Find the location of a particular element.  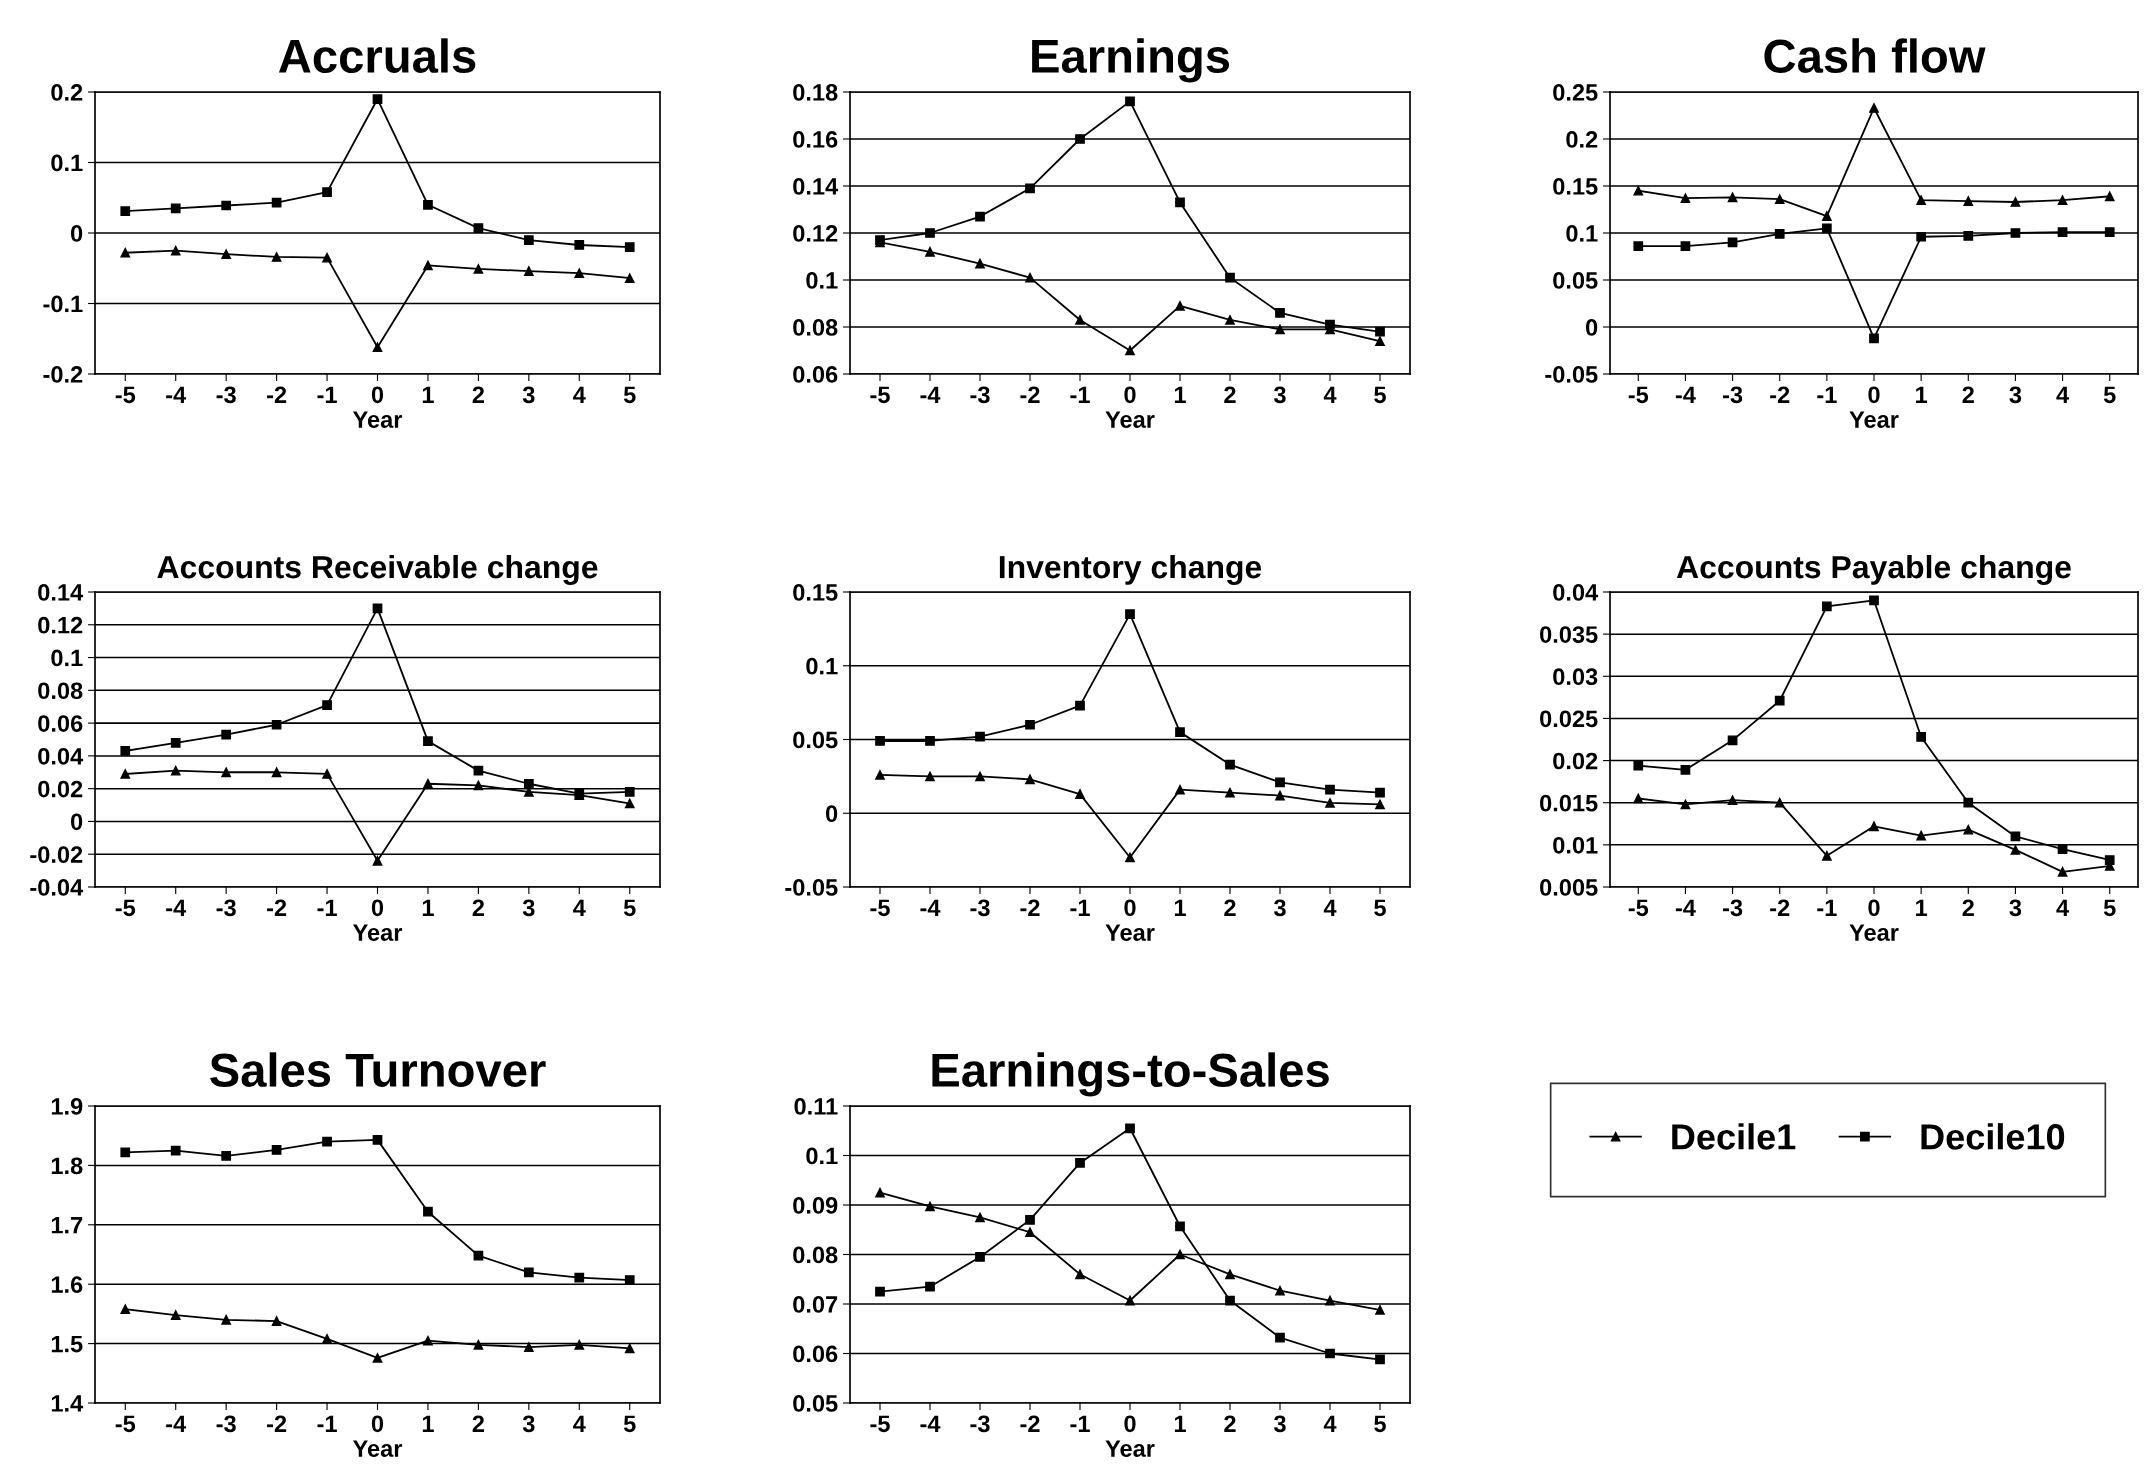

y-tick-label: 0.03 is located at coordinates (1575, 677).